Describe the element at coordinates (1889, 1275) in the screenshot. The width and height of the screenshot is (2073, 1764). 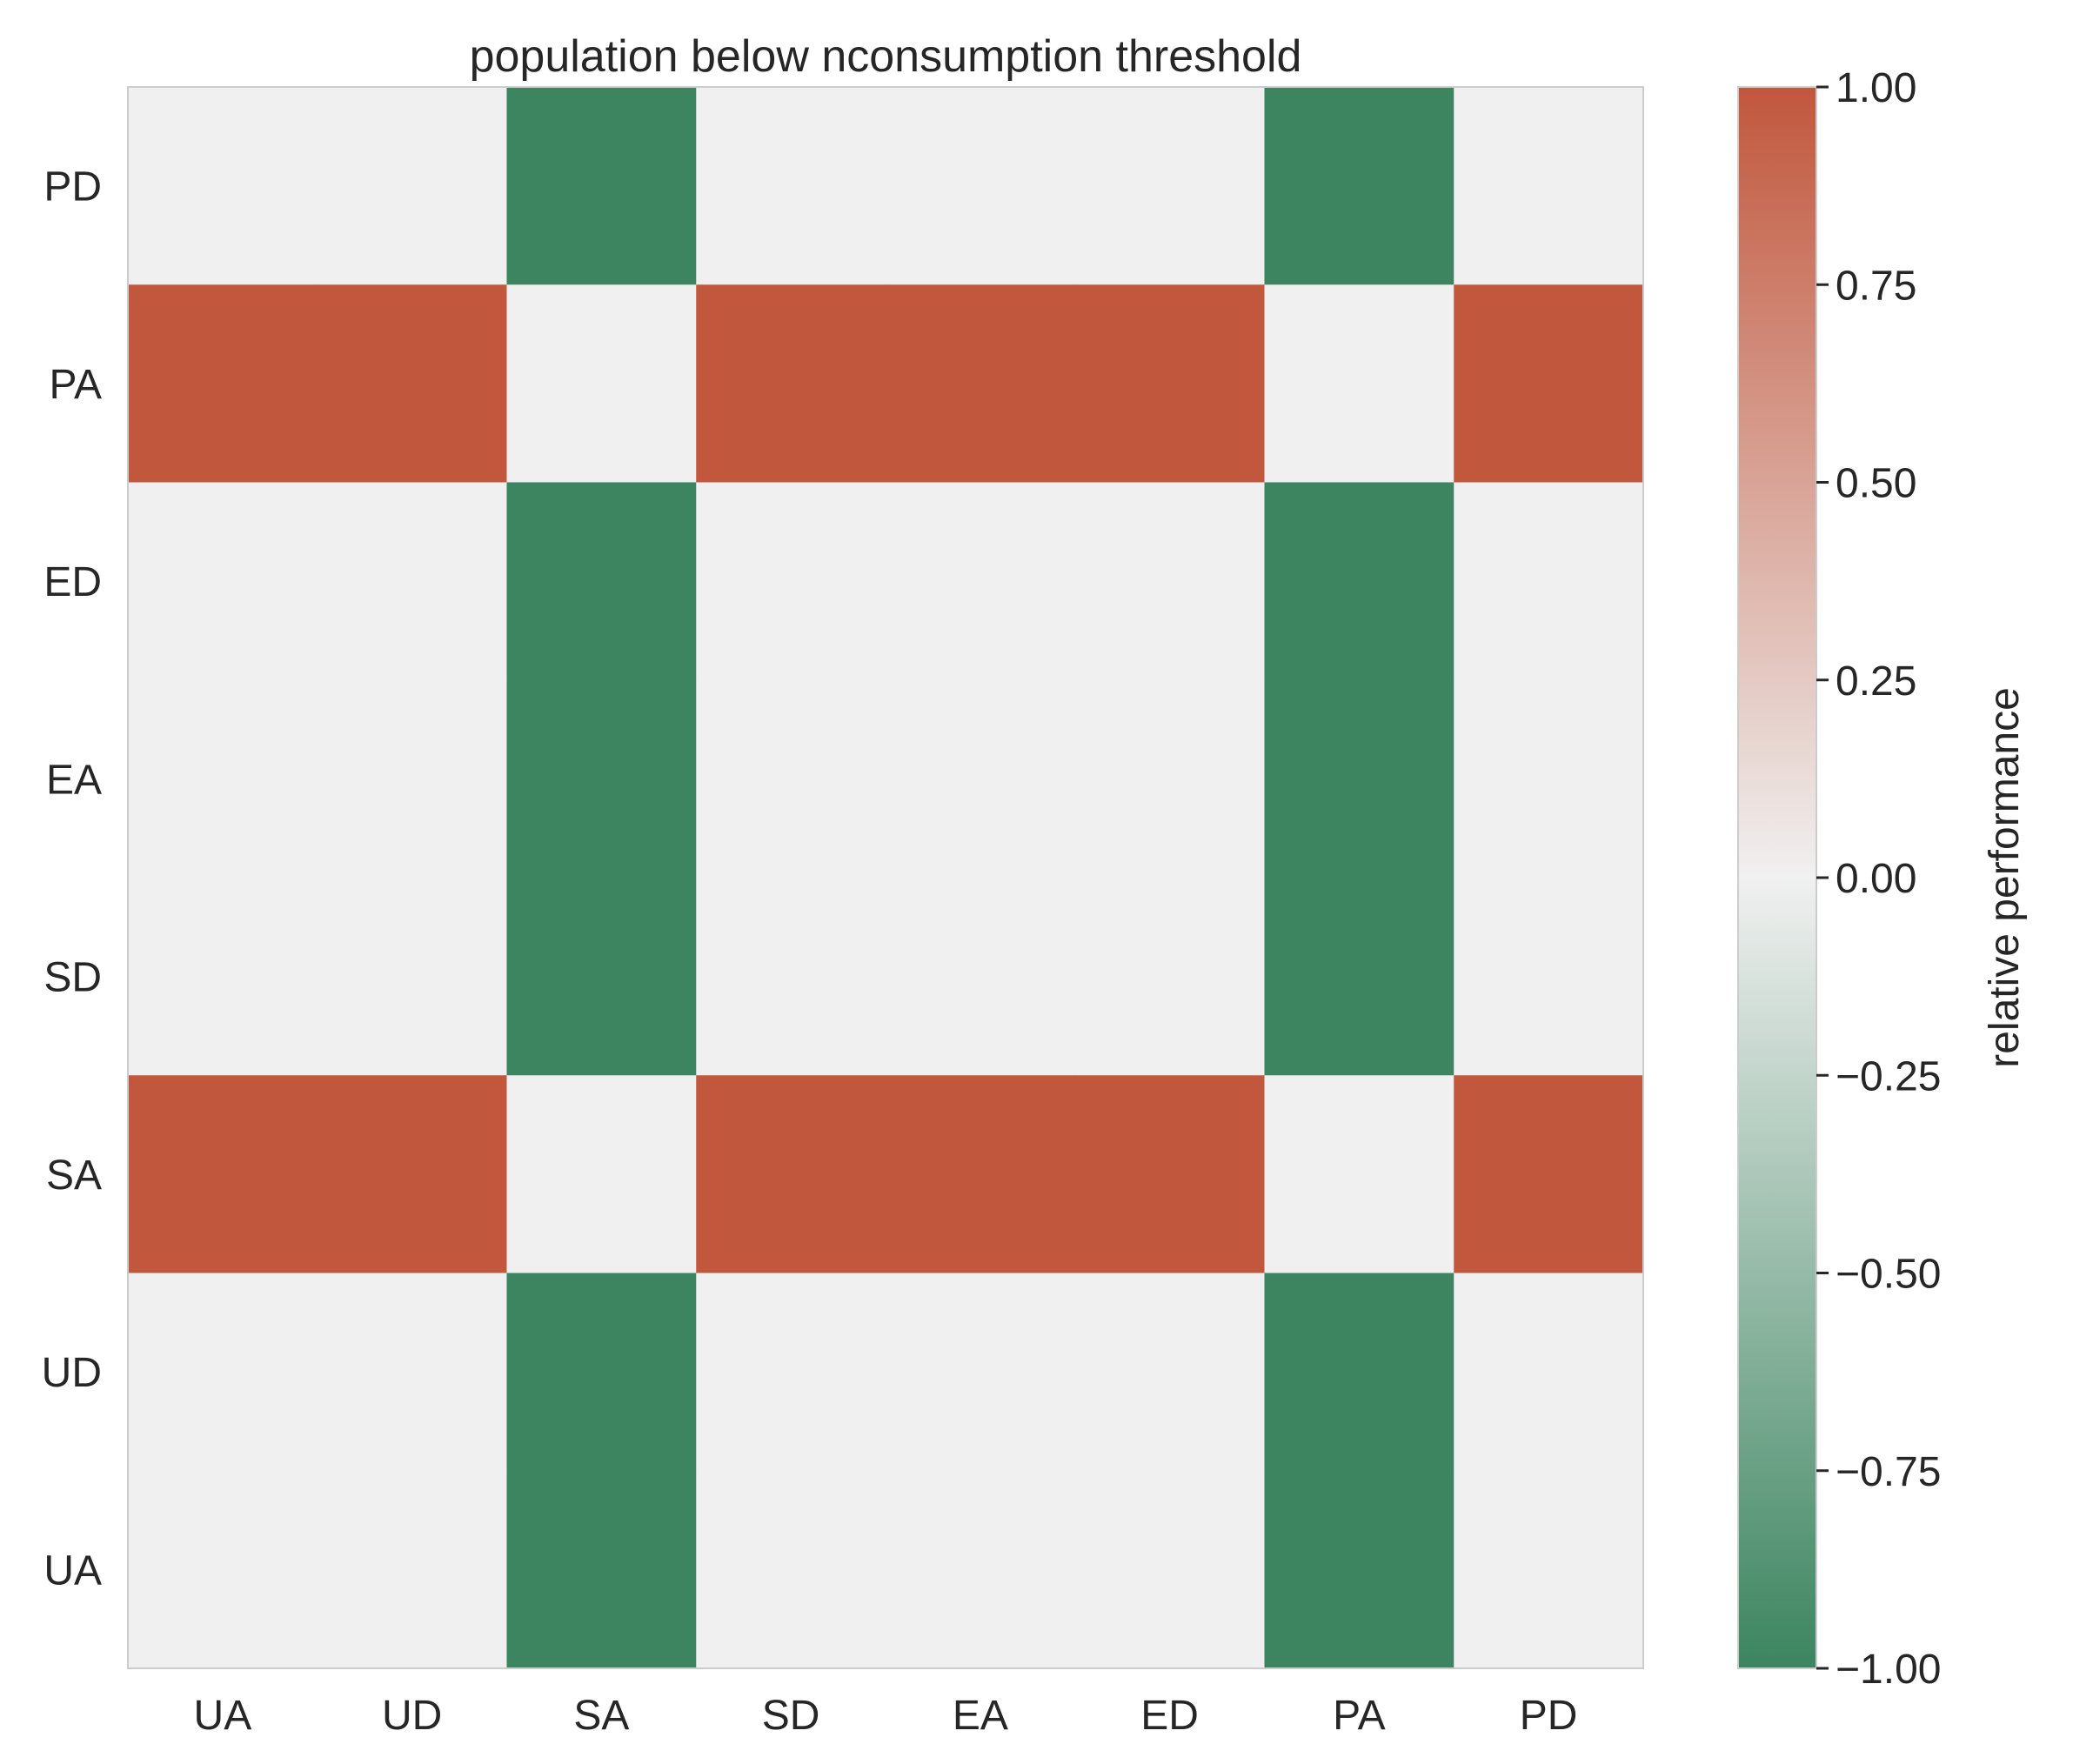
I see `colorbar-tick-label: −0.50` at that location.